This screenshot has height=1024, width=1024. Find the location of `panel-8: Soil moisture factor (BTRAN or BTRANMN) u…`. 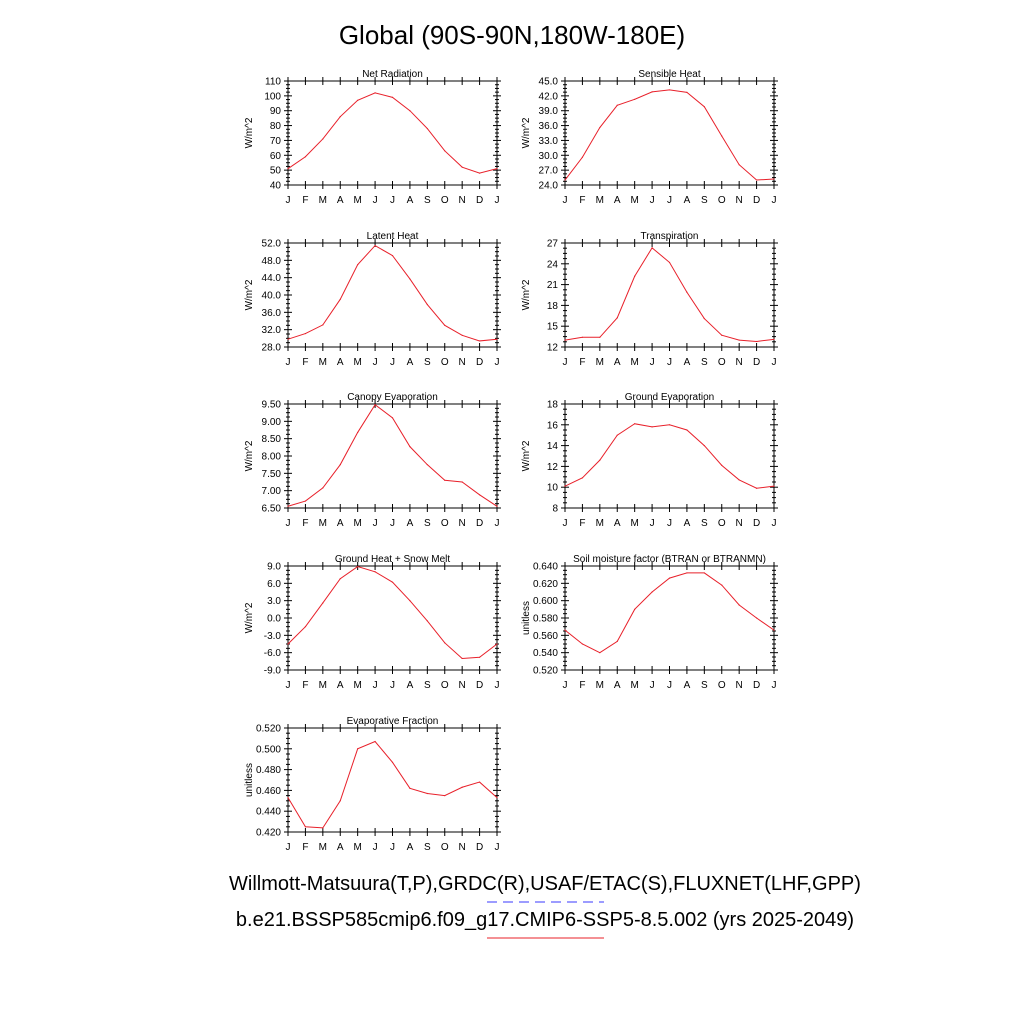

panel-8: Soil moisture factor (BTRAN or BTRANMN) u… is located at coordinates (649, 622).